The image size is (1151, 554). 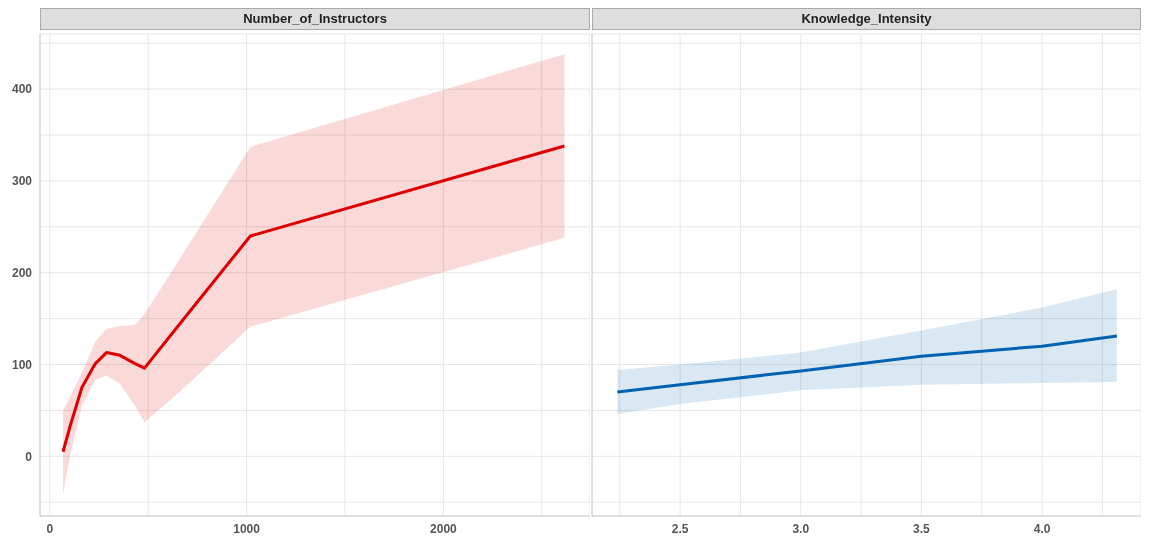 I want to click on y-tick-label: 100, so click(x=22, y=364).